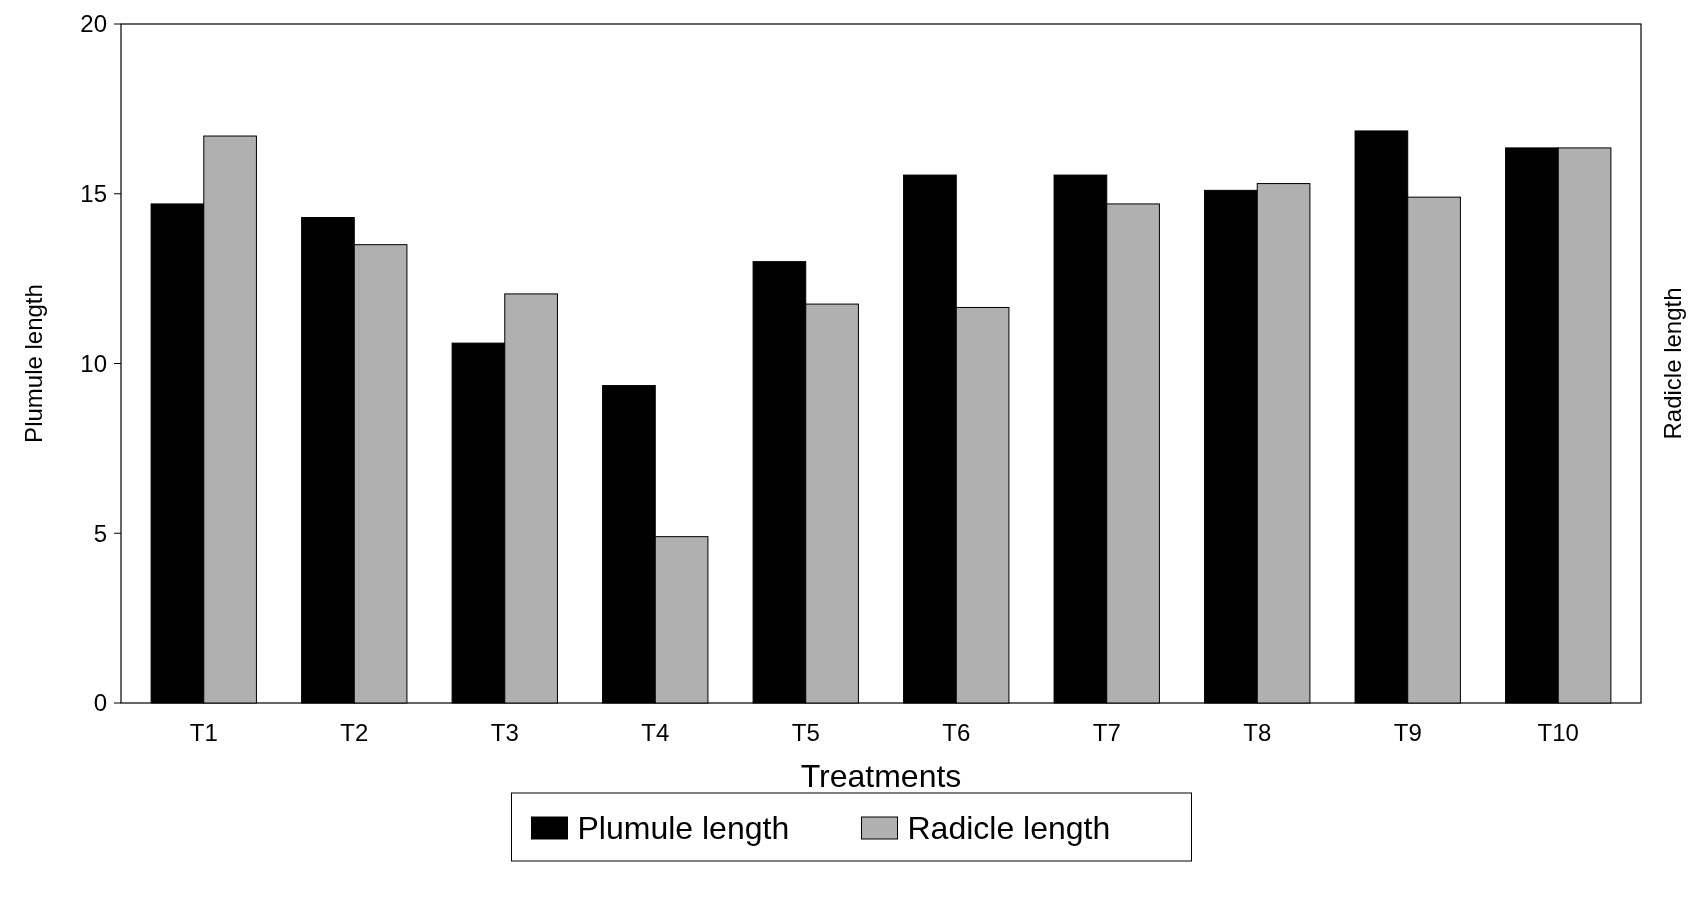 The height and width of the screenshot is (913, 1703). I want to click on y-tick-label: 0, so click(100, 703).